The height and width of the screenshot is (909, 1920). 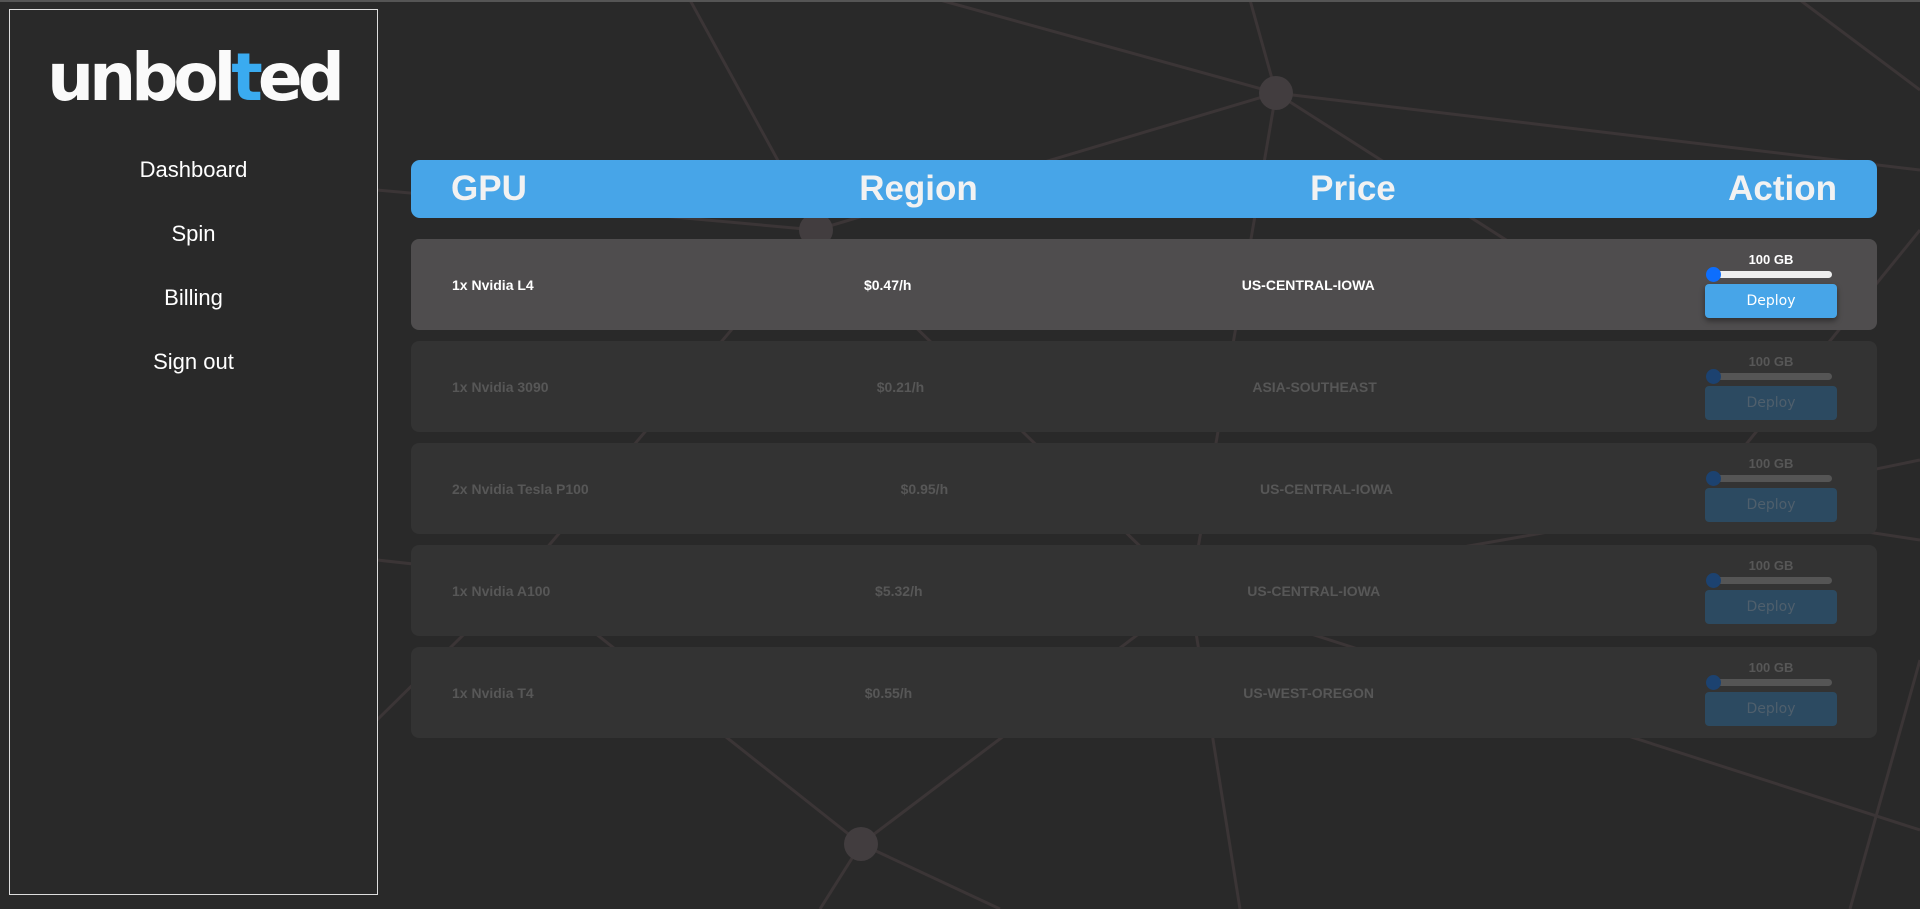 What do you see at coordinates (193, 233) in the screenshot?
I see `sidebar-item-spin: Spin` at bounding box center [193, 233].